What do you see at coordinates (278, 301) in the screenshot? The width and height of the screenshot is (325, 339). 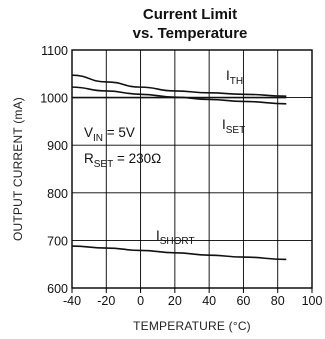 I see `x-tick-label: 80` at bounding box center [278, 301].